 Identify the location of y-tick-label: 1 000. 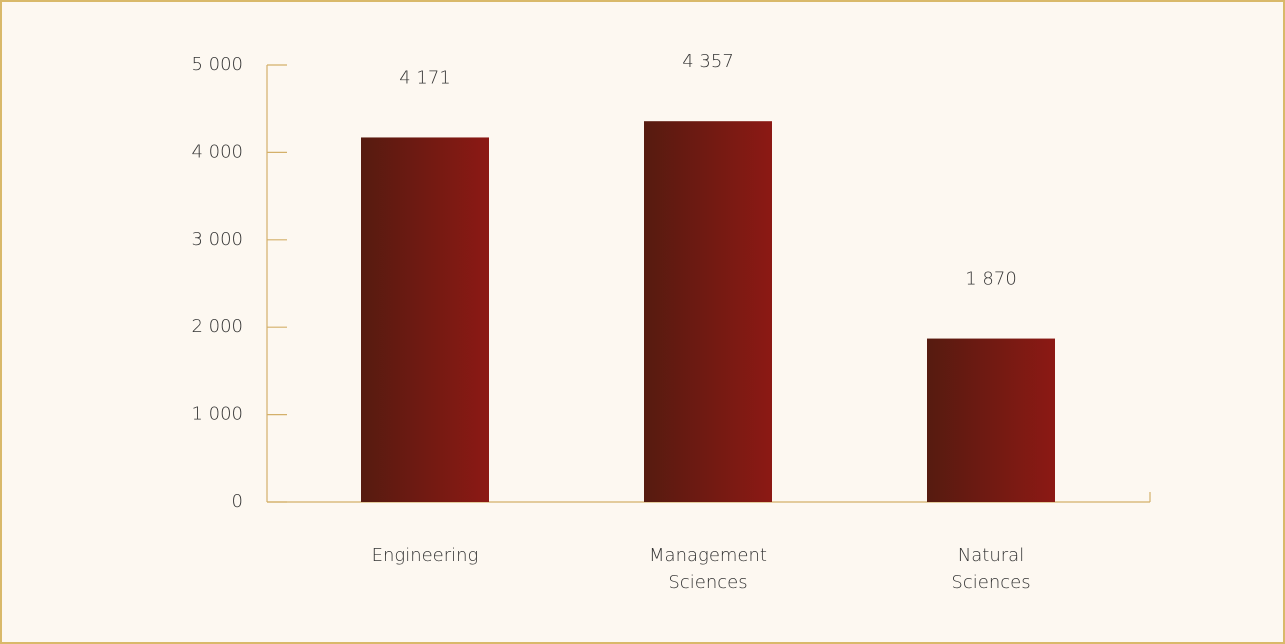
(217, 414).